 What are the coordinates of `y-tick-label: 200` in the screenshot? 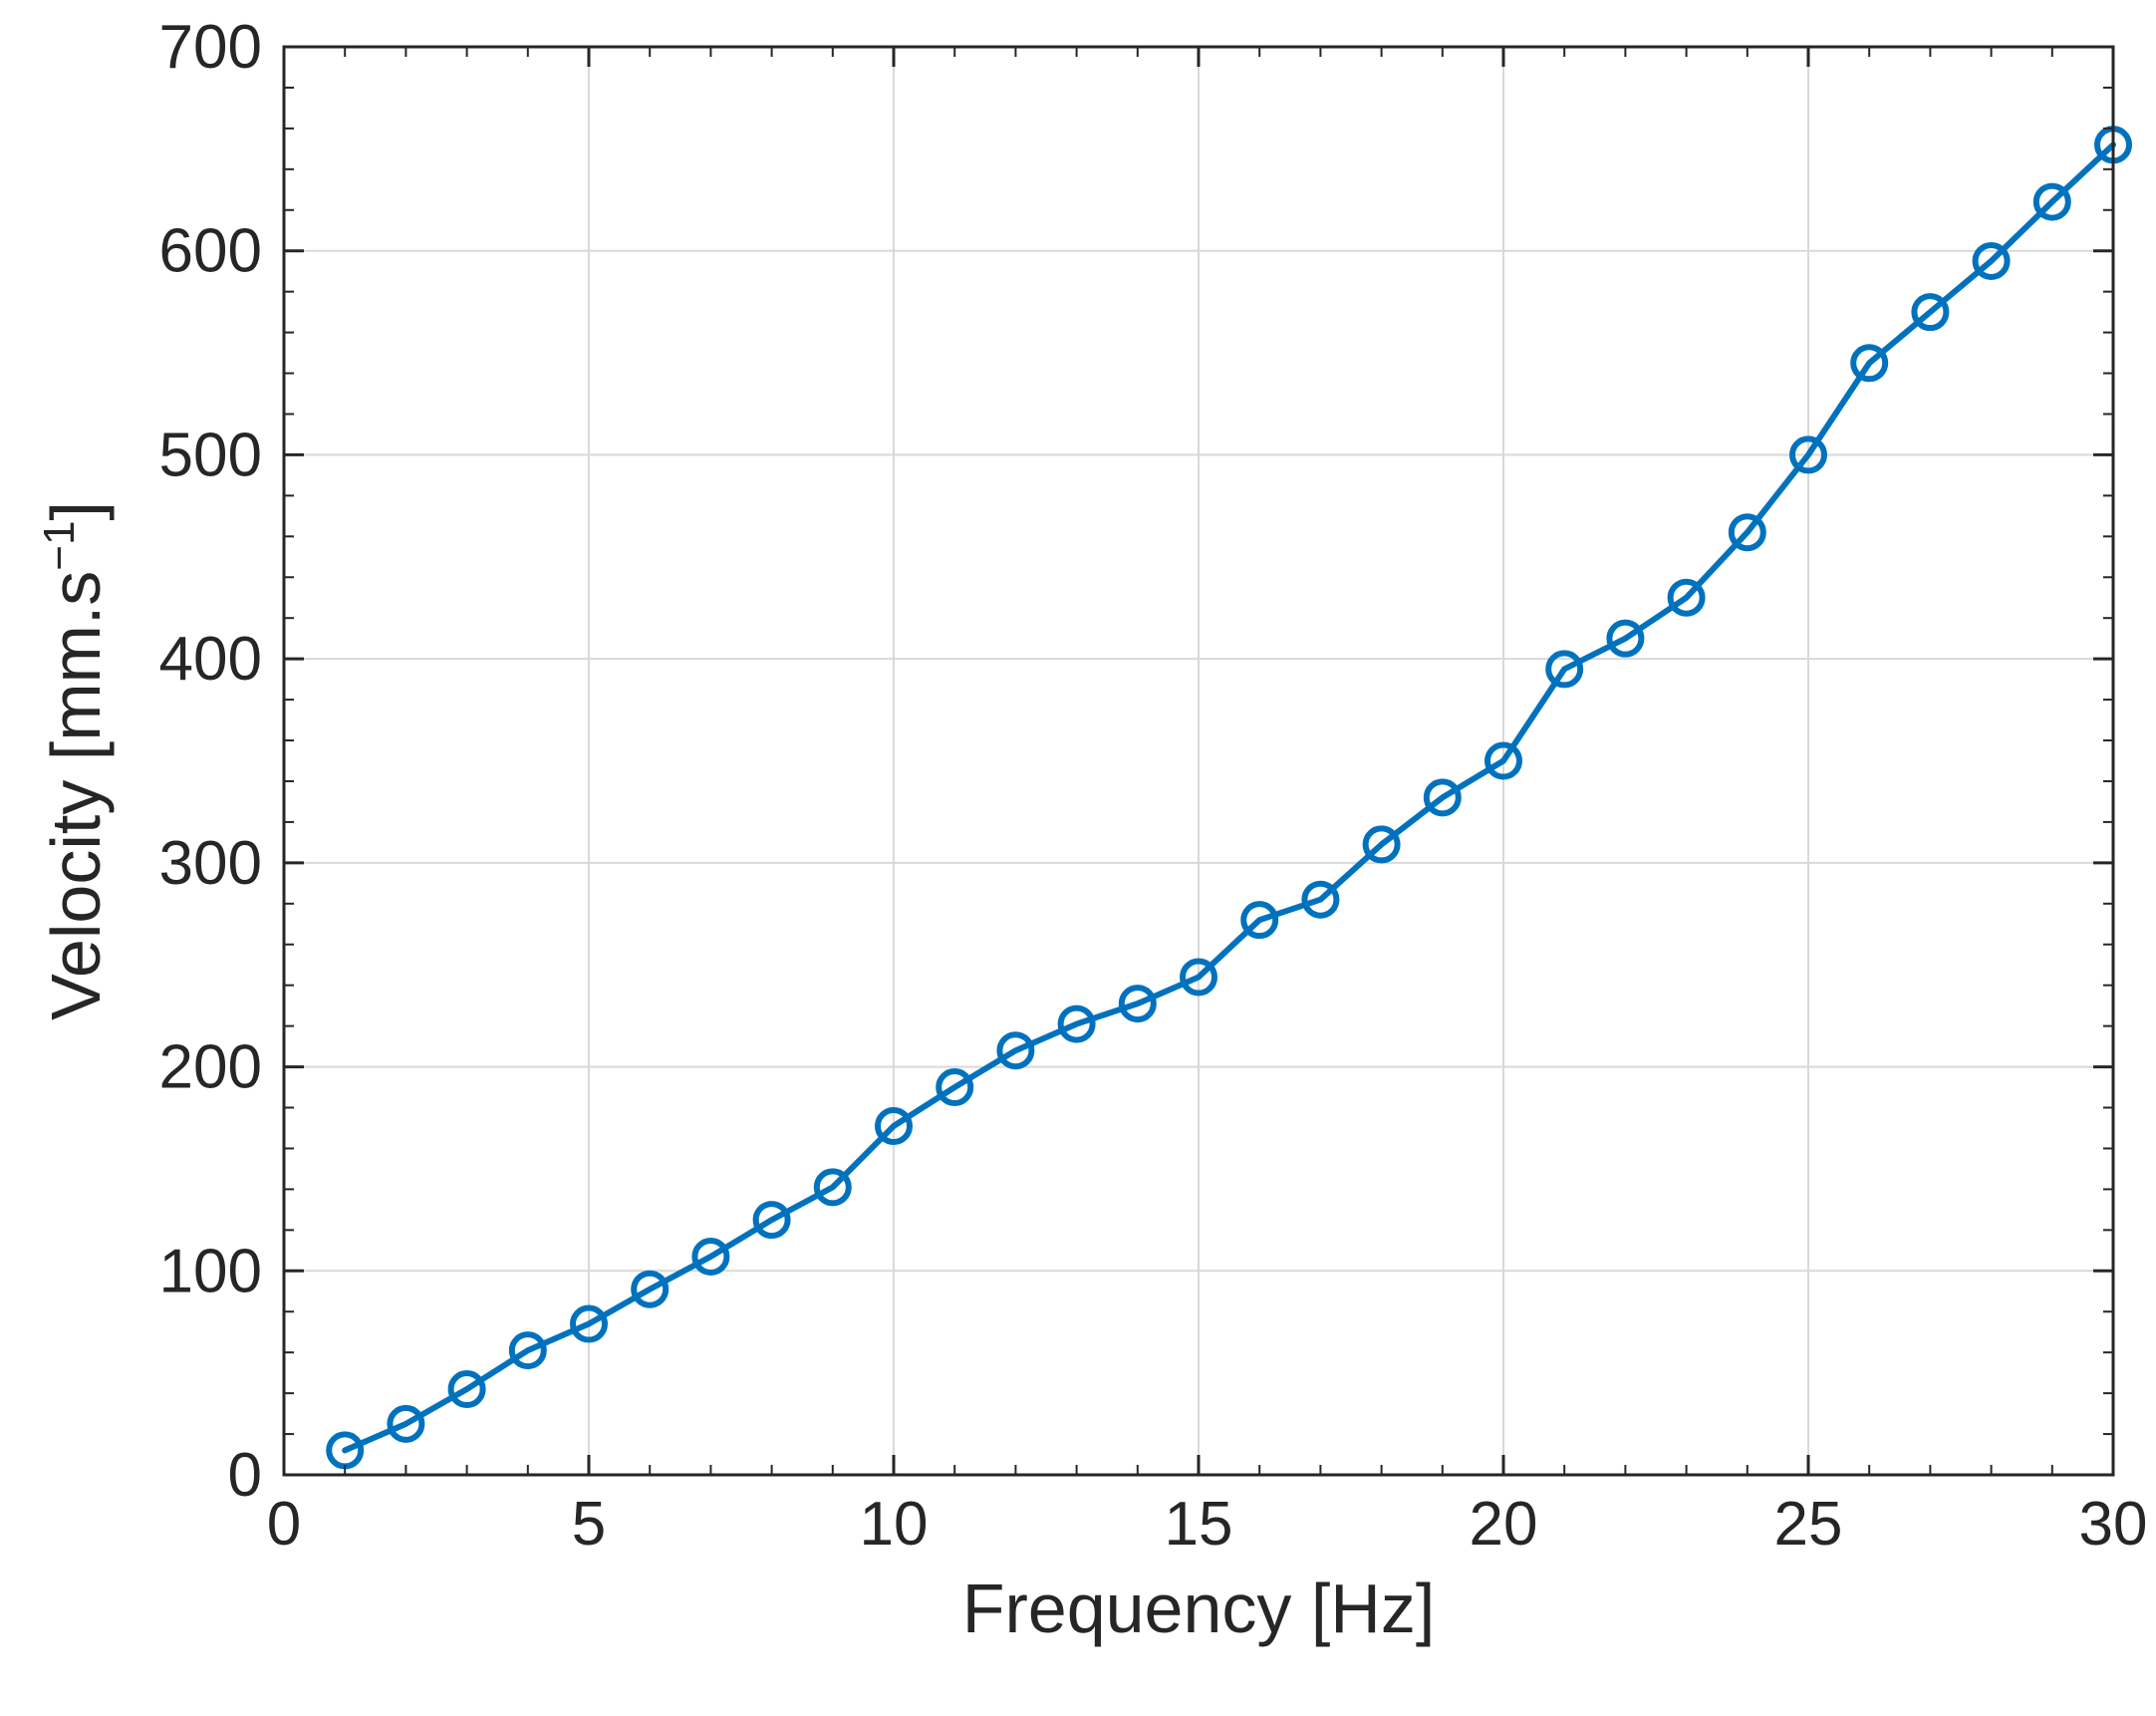 It's located at (210, 1067).